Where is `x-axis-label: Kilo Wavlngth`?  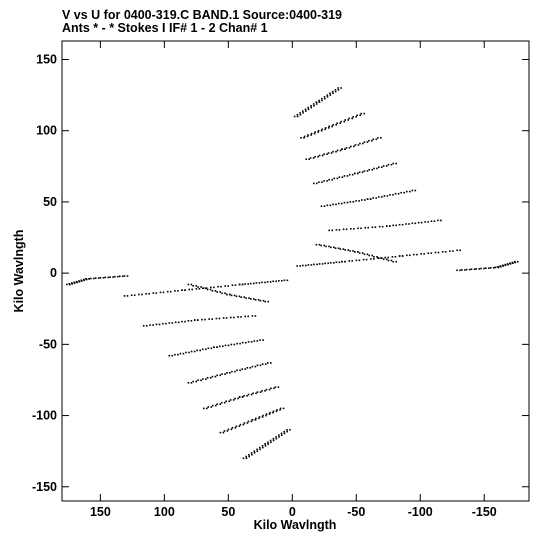 x-axis-label: Kilo Wavlngth is located at coordinates (295, 525).